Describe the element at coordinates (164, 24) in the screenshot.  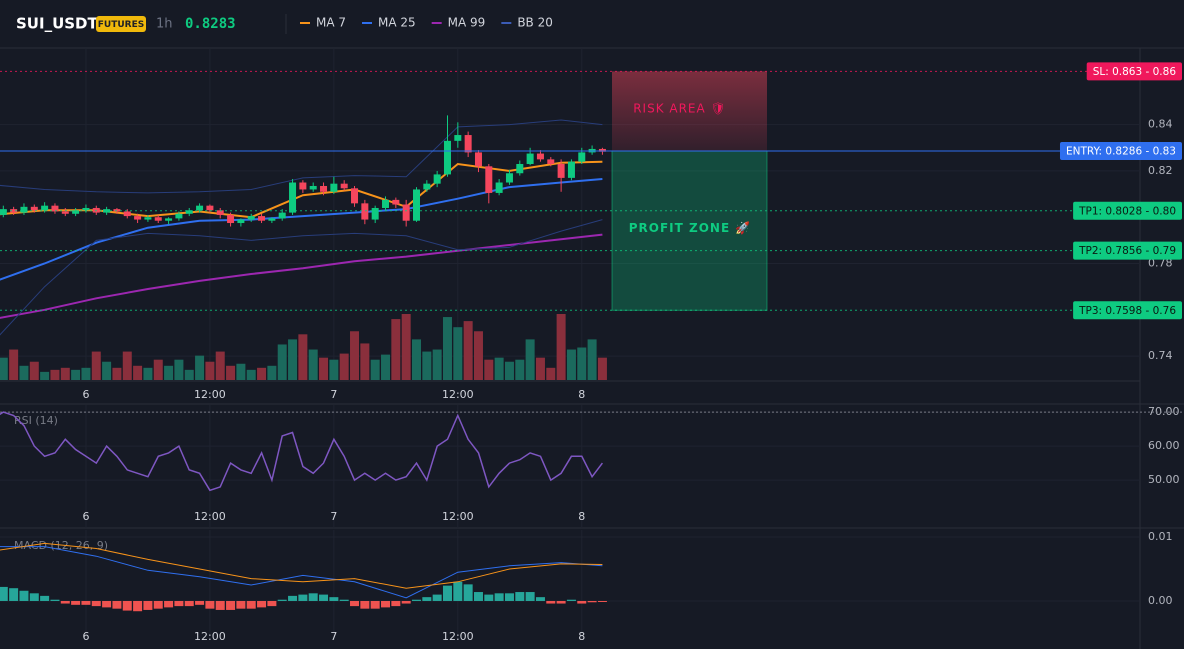
I see `interval: 1h` at that location.